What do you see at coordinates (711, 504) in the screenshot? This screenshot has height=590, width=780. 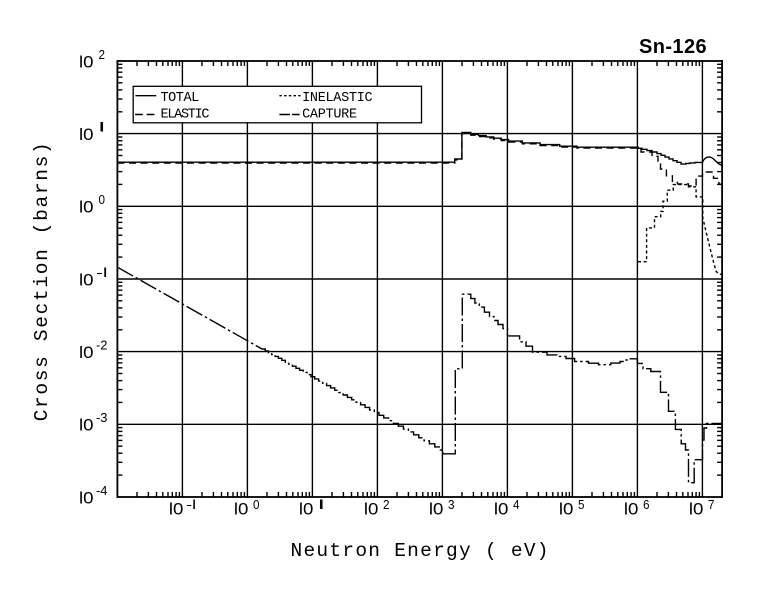 I see `svg-text: 7` at bounding box center [711, 504].